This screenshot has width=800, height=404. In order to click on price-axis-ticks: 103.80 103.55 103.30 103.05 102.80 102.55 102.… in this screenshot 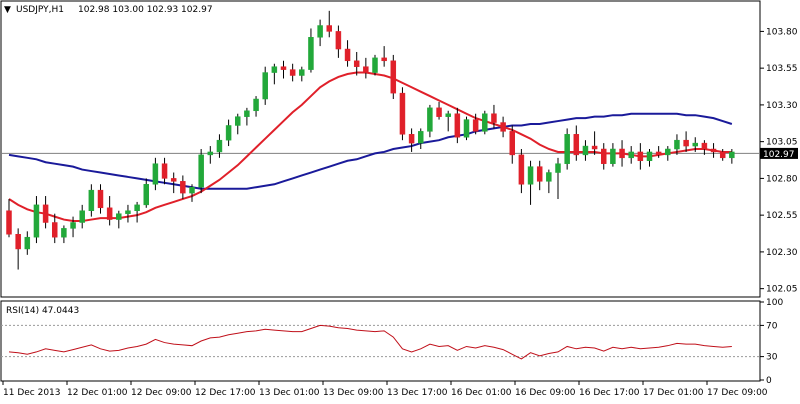, I will do `click(779, 161)`.